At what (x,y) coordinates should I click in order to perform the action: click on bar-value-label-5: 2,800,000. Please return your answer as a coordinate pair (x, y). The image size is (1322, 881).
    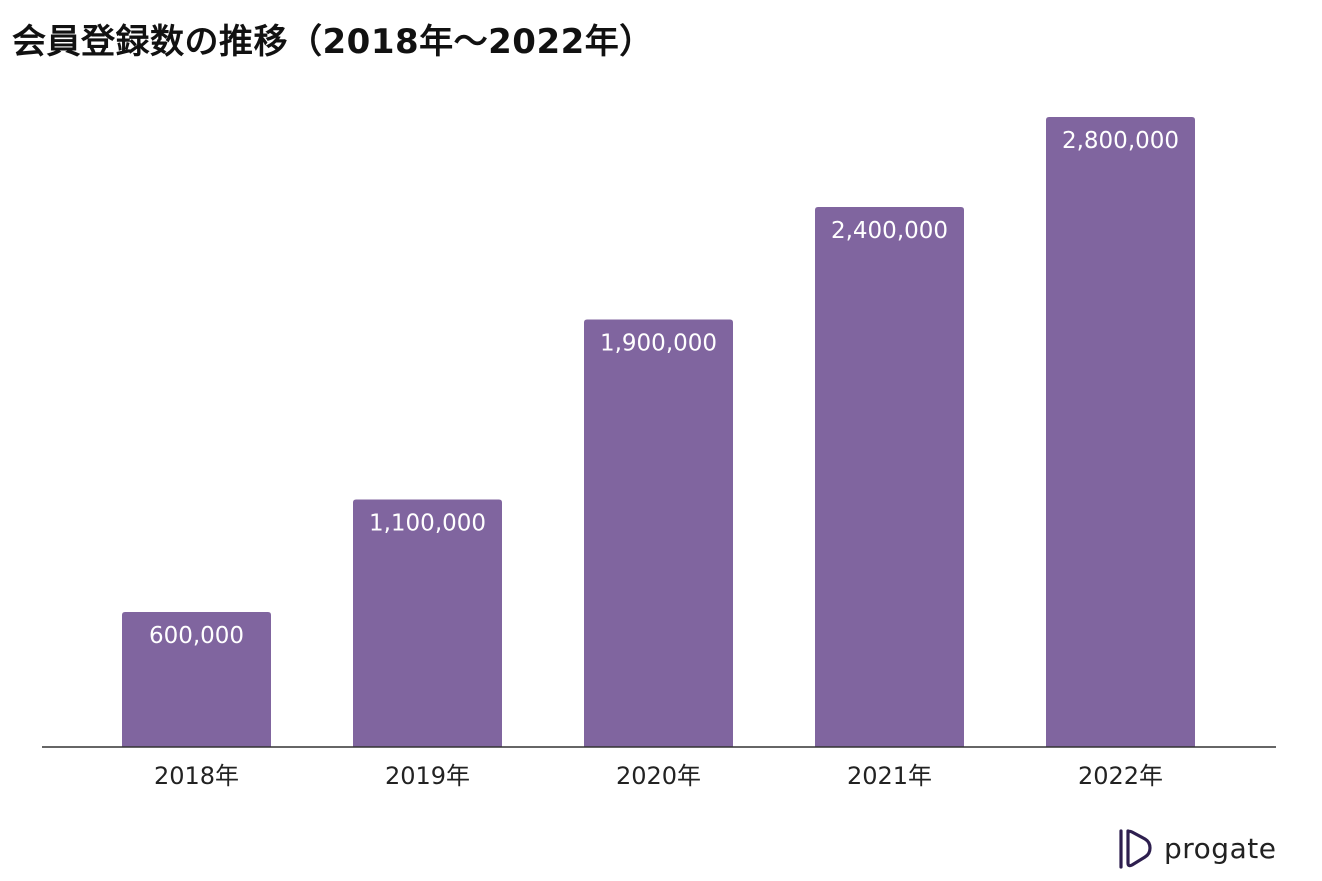
    Looking at the image, I should click on (1120, 141).